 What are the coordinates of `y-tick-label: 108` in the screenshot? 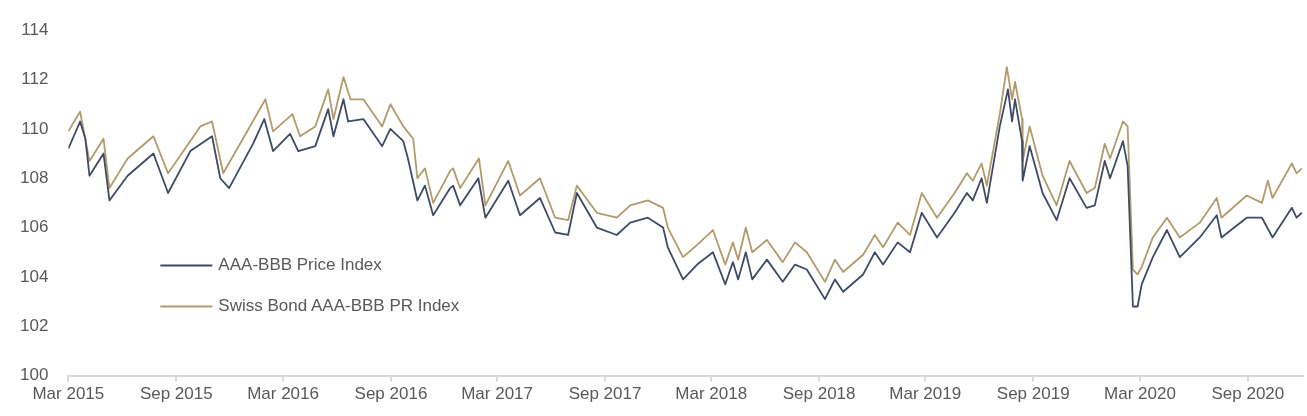 It's located at (34, 177).